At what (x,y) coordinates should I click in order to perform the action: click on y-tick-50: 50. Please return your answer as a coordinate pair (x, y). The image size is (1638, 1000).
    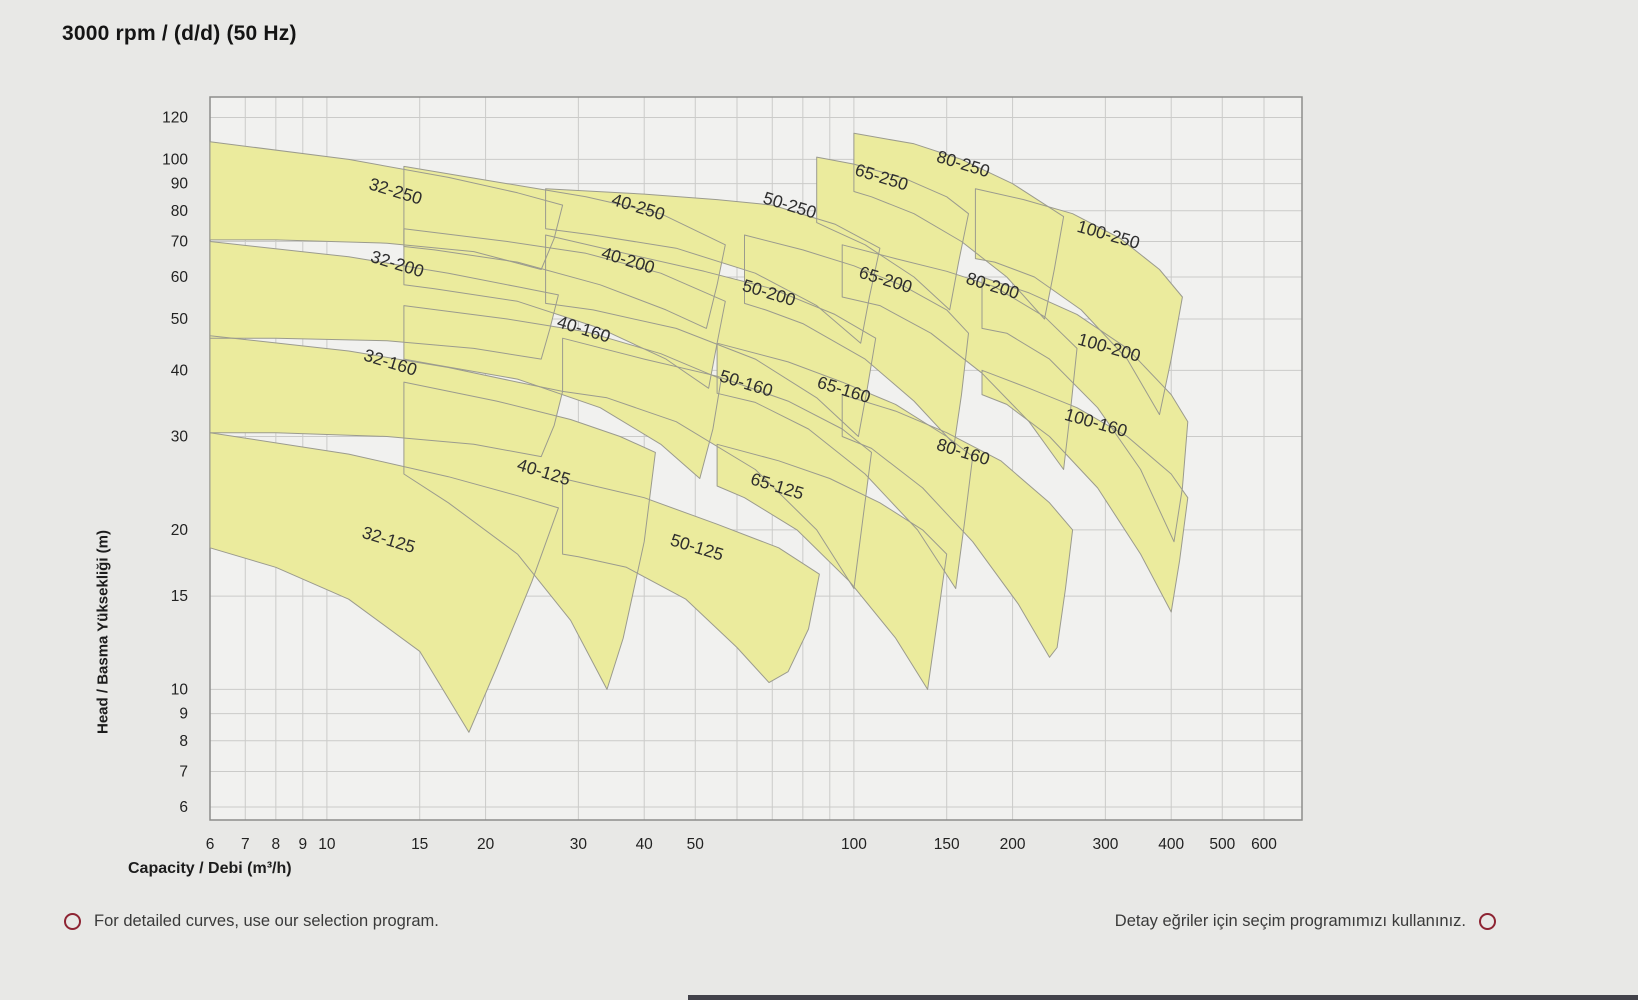
    Looking at the image, I should click on (180, 319).